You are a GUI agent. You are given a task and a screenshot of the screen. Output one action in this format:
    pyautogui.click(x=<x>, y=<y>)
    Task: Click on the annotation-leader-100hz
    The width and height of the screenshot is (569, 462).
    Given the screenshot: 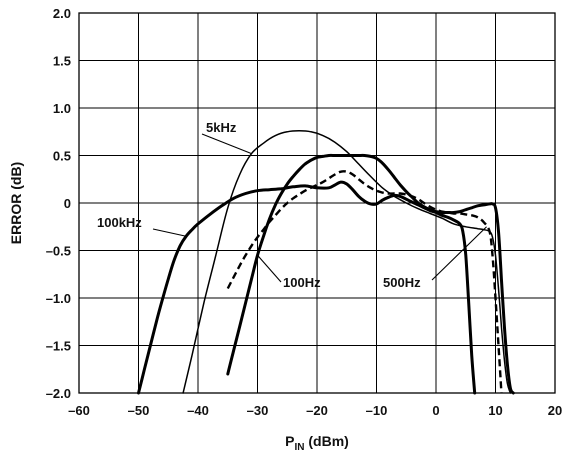 What is the action you would take?
    pyautogui.click(x=269, y=268)
    